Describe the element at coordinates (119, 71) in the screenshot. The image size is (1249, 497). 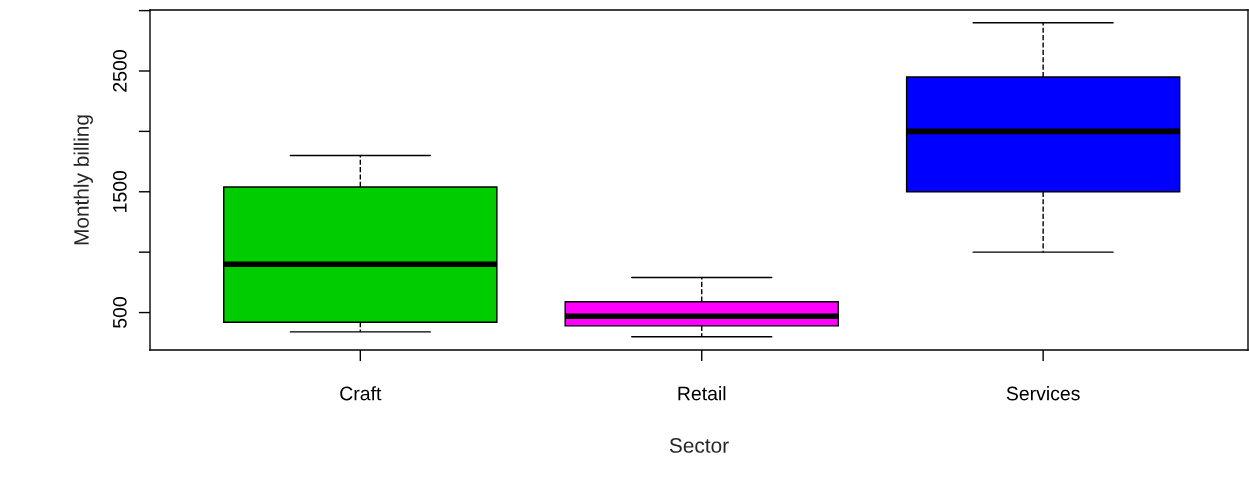
I see `y-tick-label: 2500` at that location.